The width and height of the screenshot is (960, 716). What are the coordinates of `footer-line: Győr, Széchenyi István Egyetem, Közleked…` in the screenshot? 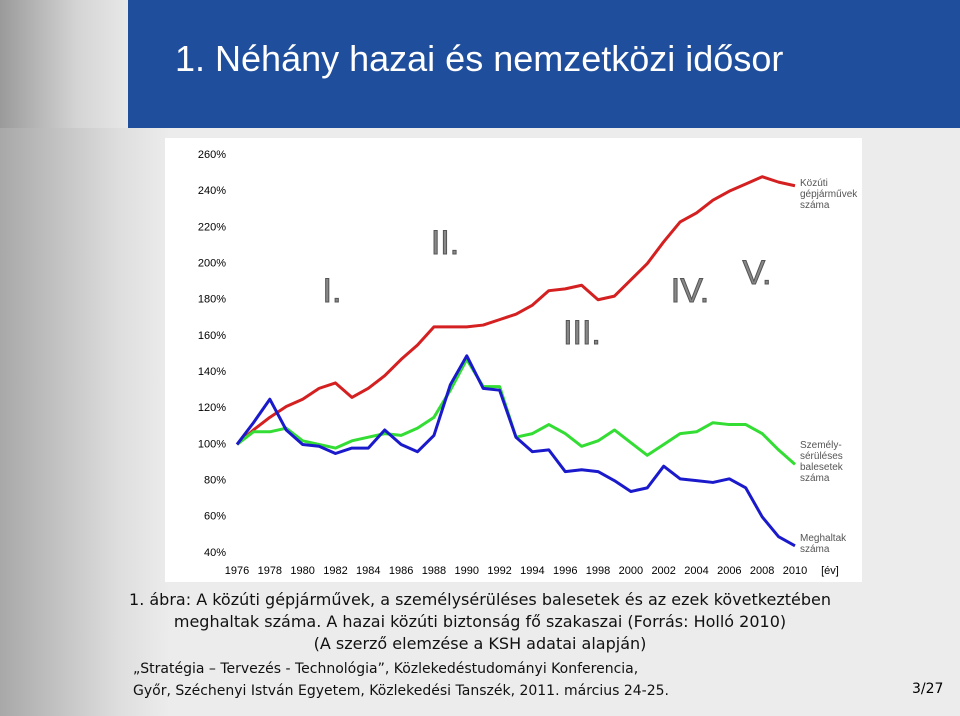 It's located at (401, 691).